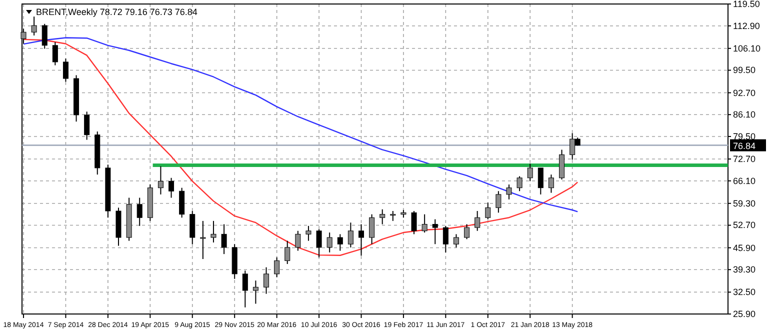 This screenshot has width=768, height=332. I want to click on y-tick-label: 72.70, so click(744, 159).